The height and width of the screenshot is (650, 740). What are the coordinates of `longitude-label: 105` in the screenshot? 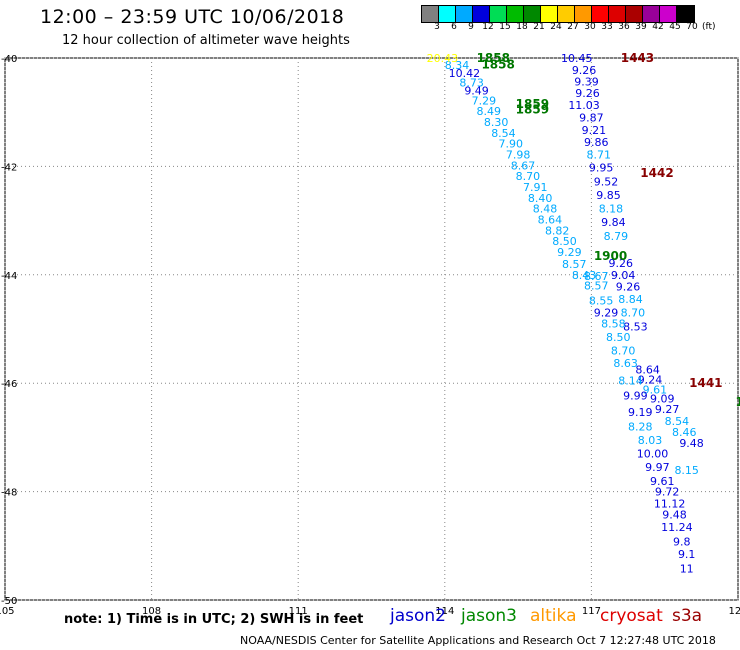 It's located at (7, 611).